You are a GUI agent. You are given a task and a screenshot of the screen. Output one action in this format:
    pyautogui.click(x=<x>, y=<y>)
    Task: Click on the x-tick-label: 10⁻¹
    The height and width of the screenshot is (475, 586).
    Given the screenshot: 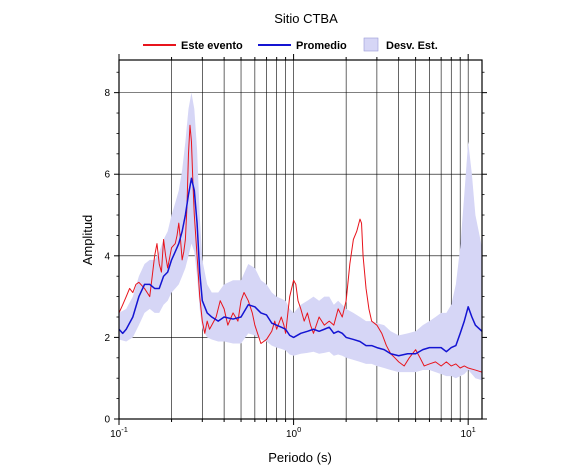 What is the action you would take?
    pyautogui.click(x=119, y=432)
    